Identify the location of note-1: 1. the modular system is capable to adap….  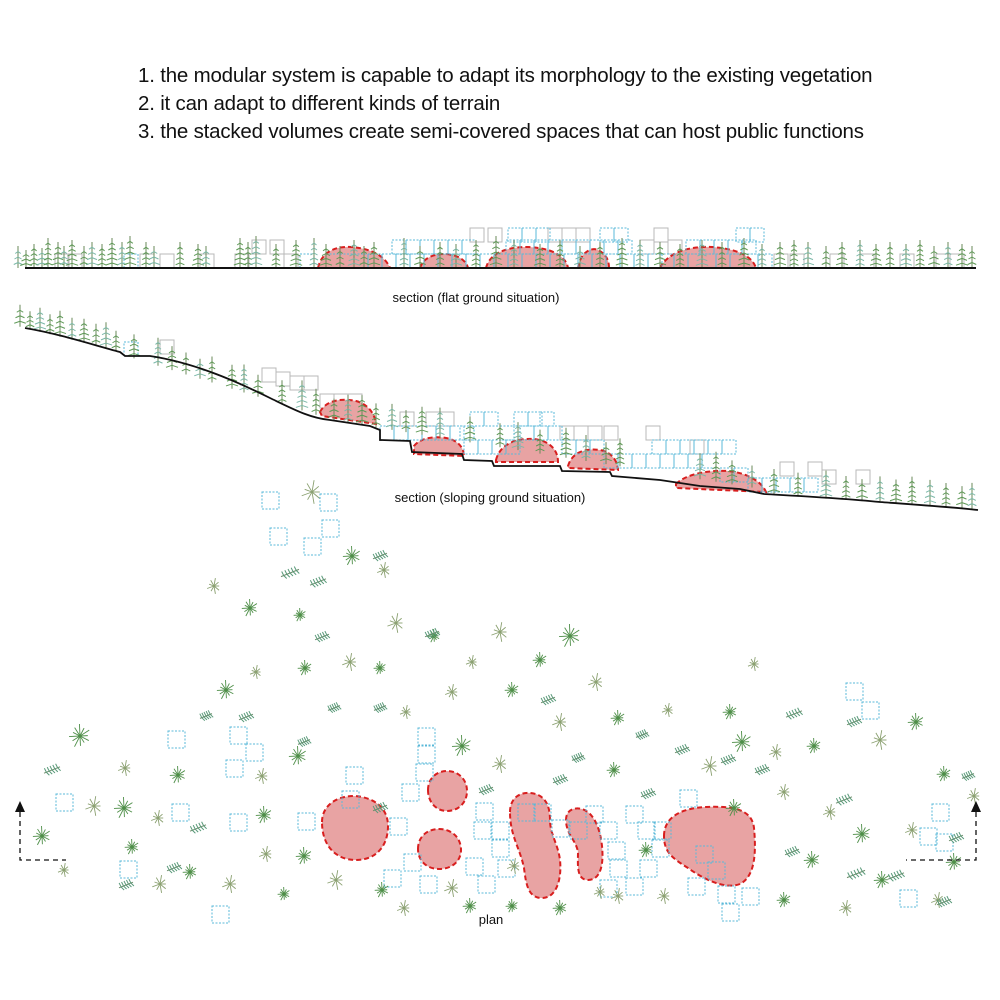
(505, 75).